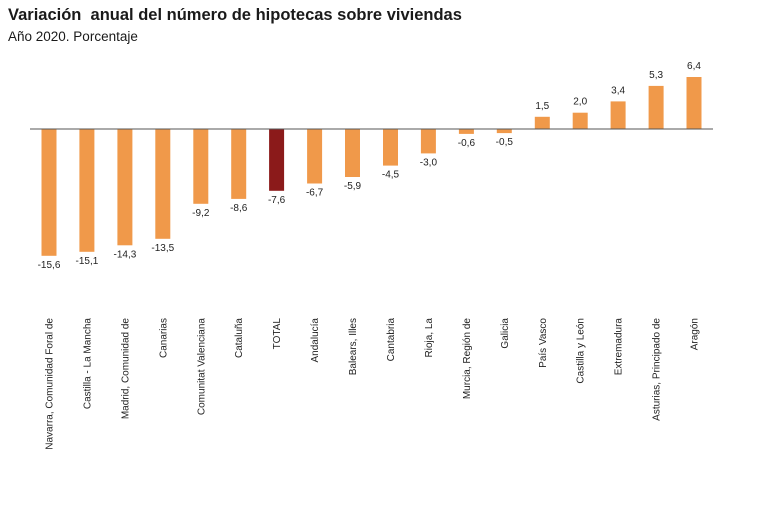 This screenshot has height=505, width=770. What do you see at coordinates (201, 367) in the screenshot?
I see `category-label: Comunitat Valenciana` at bounding box center [201, 367].